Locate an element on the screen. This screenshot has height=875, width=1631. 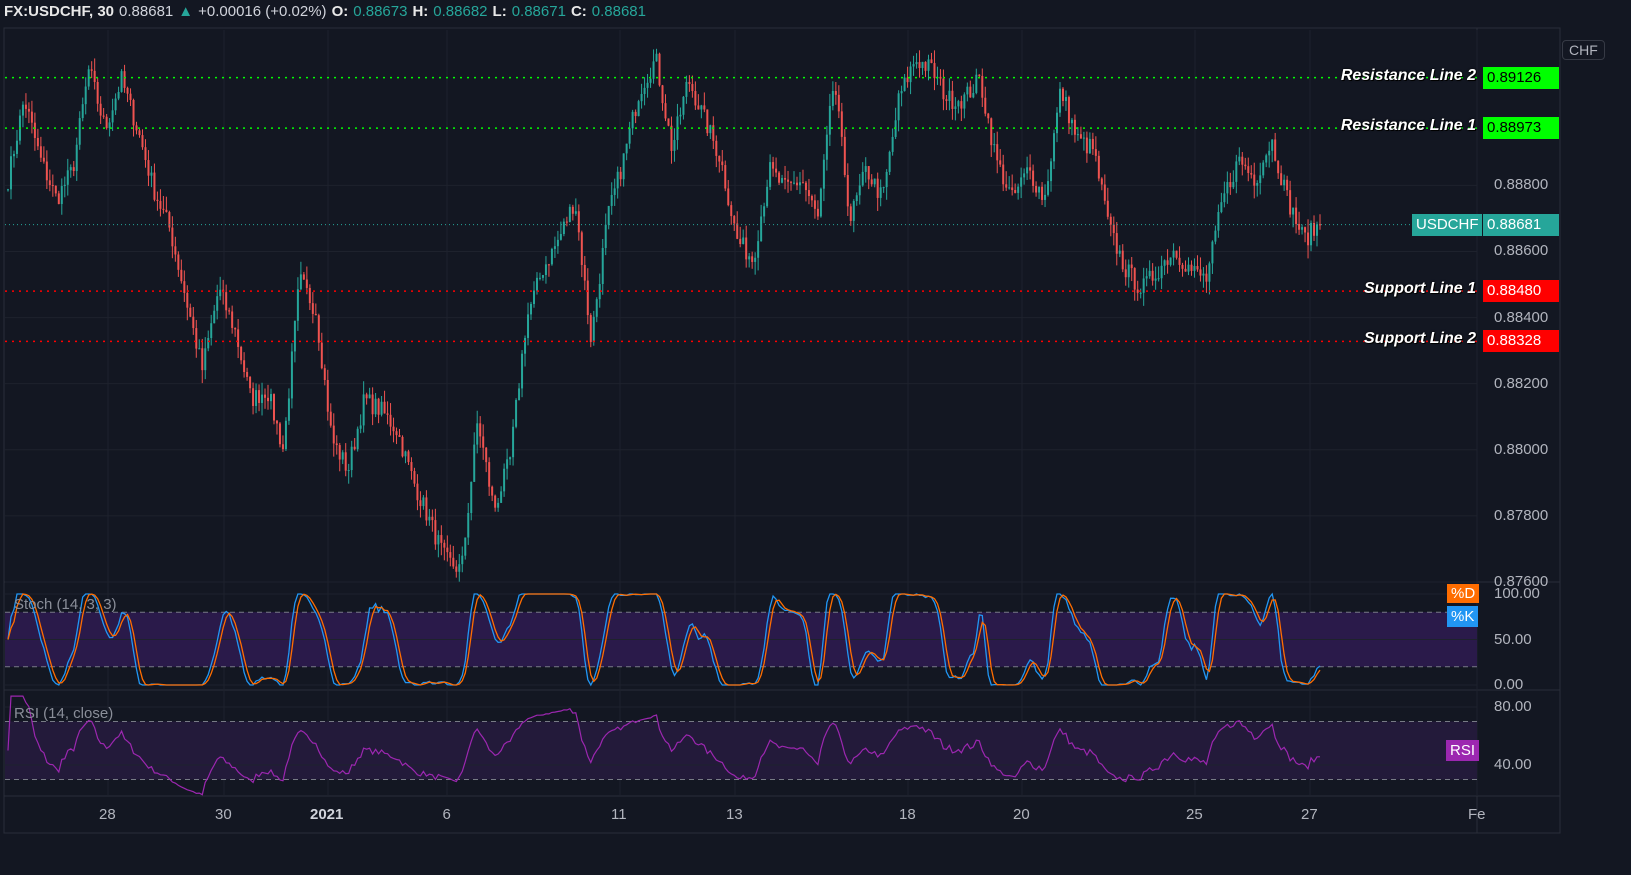
price-tick-label: 0.87800 is located at coordinates (1521, 515).